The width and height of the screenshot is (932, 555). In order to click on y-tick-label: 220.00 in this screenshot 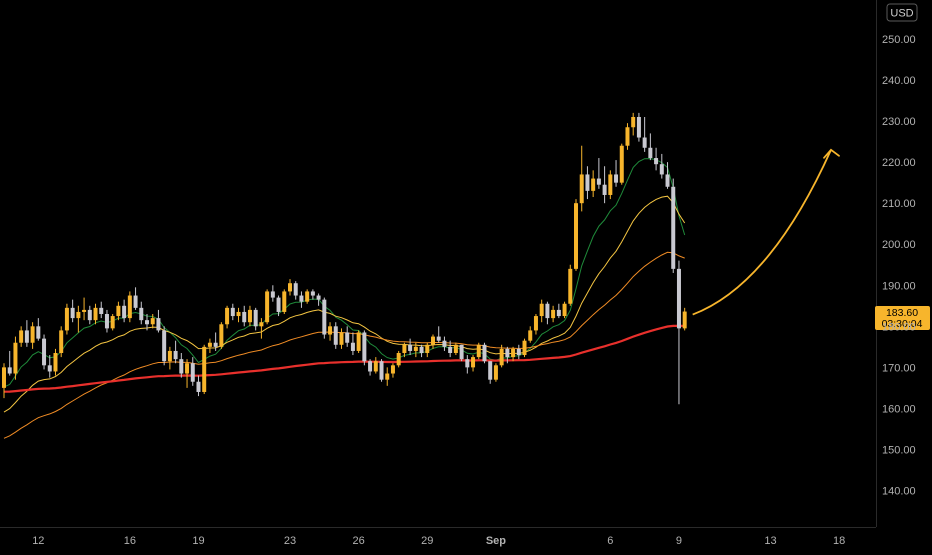, I will do `click(899, 163)`.